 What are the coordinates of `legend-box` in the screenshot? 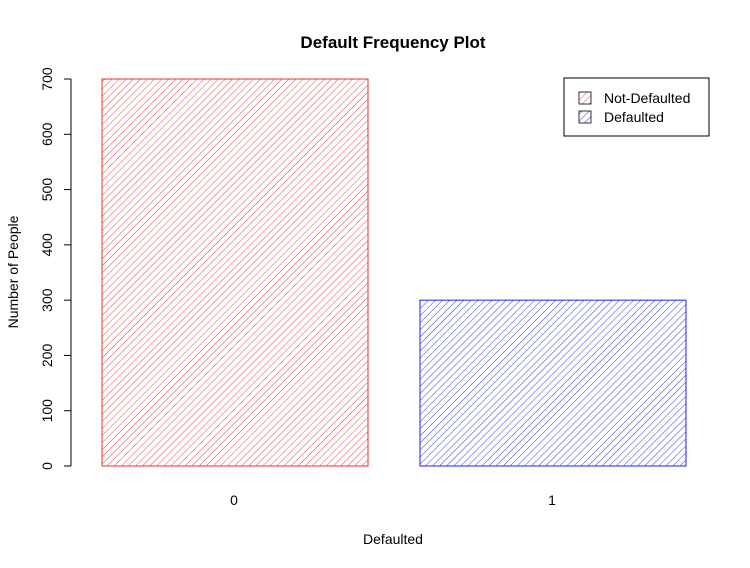 It's located at (636, 107).